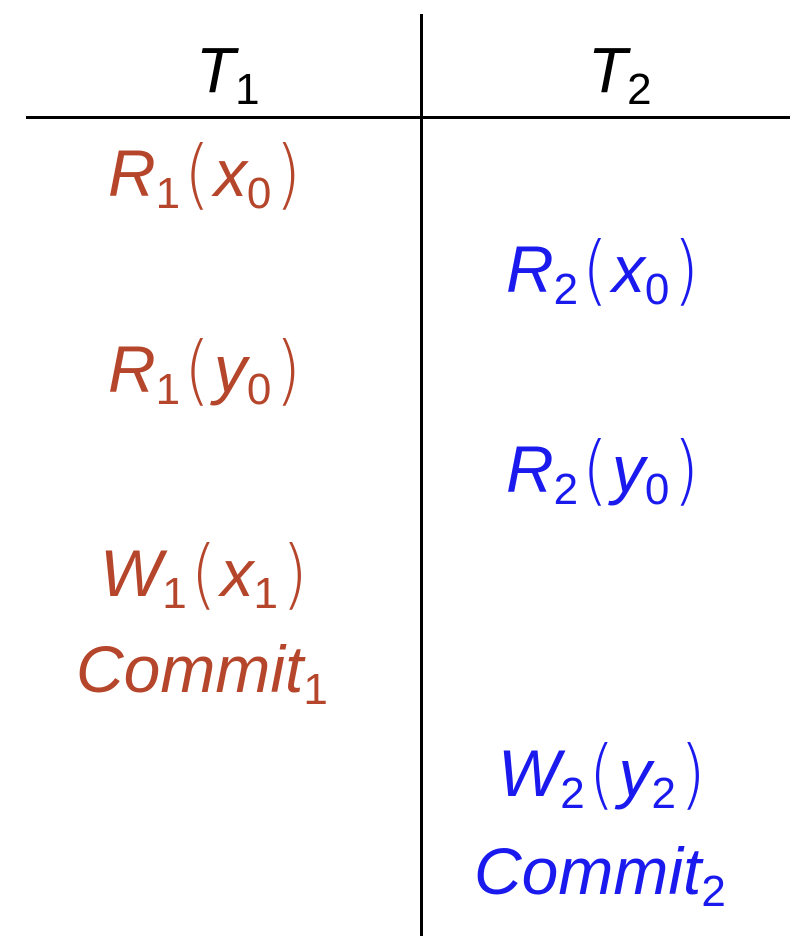 Image resolution: width=790 pixels, height=942 pixels. I want to click on header-divider-line, so click(408, 117).